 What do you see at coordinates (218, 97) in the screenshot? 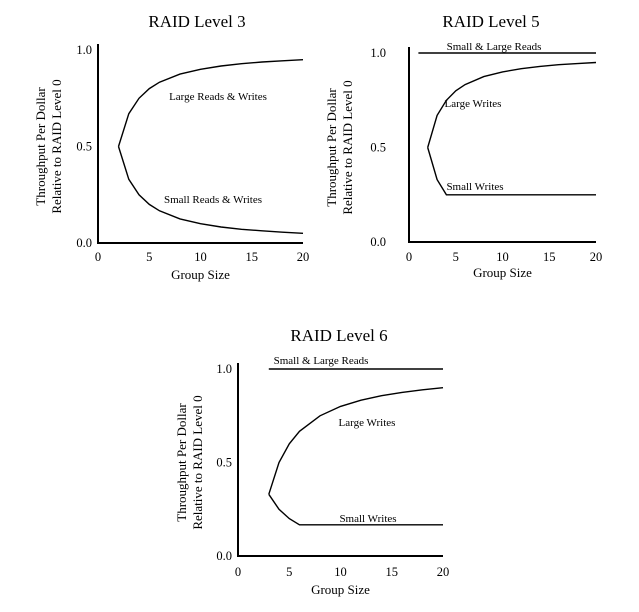
I see `chart-1-series-large-reads-and-writes-label: Large Reads & Writes` at bounding box center [218, 97].